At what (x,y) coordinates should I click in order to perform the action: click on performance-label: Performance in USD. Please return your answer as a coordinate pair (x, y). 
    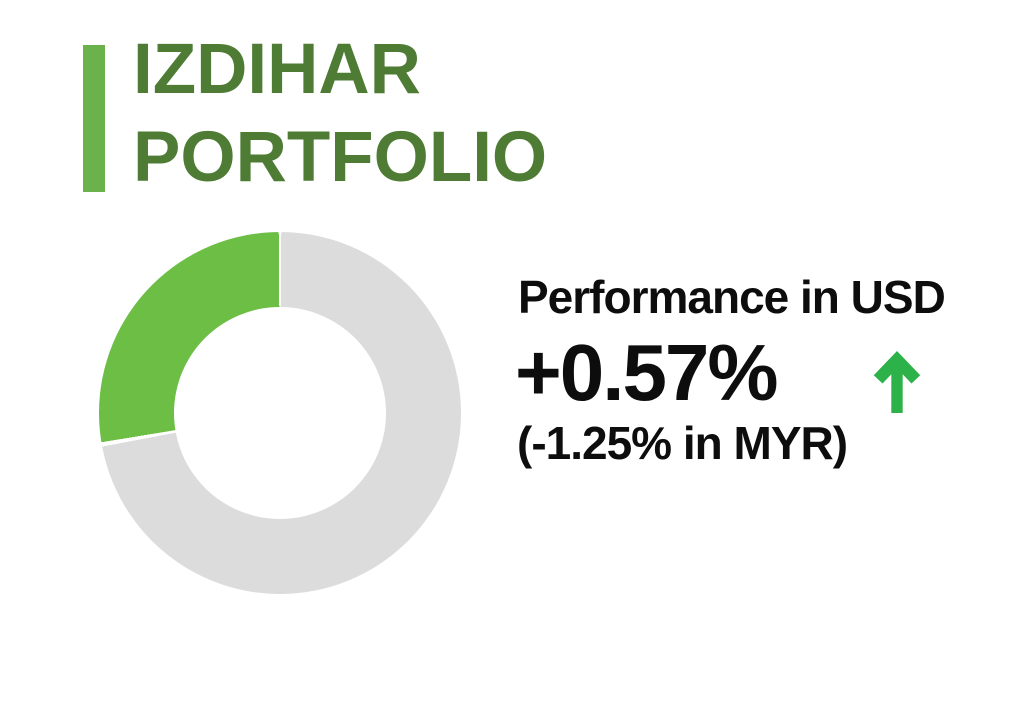
    Looking at the image, I should click on (732, 297).